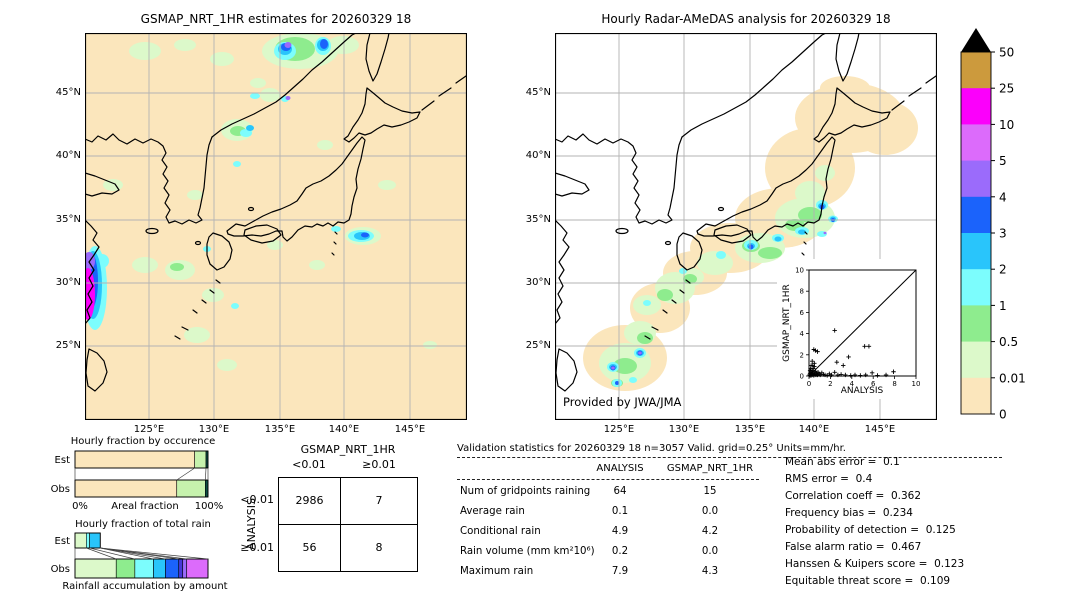 The image size is (1080, 612). I want to click on colorbar-tick-label: 2, so click(1003, 270).